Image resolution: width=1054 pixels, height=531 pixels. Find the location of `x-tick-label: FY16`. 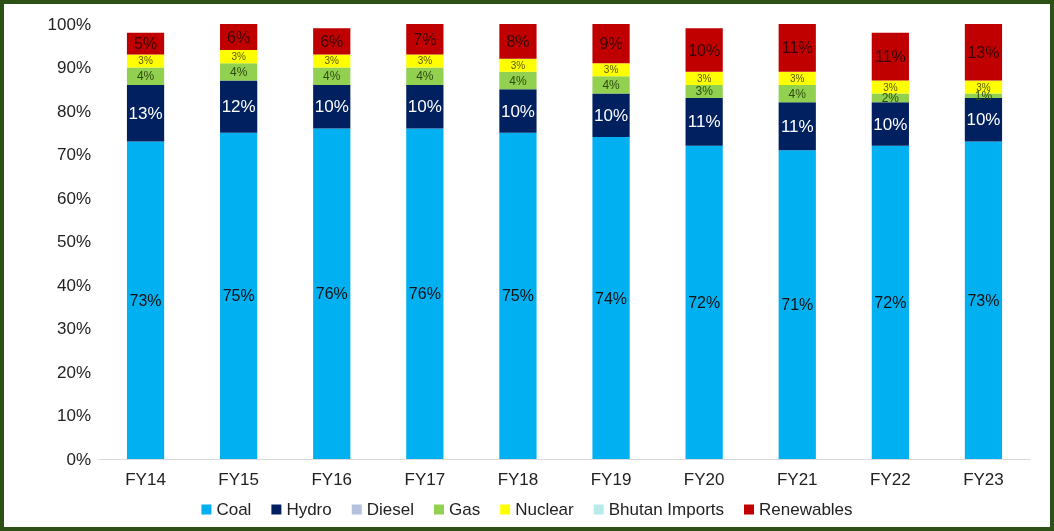

x-tick-label: FY16 is located at coordinates (332, 479).